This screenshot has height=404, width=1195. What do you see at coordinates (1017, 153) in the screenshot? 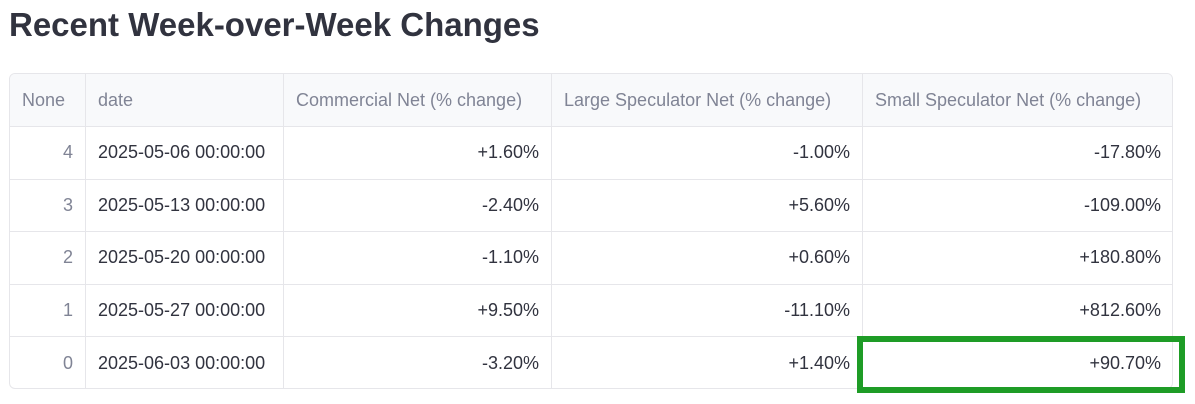
I see `table-cell: -17.80%` at bounding box center [1017, 153].